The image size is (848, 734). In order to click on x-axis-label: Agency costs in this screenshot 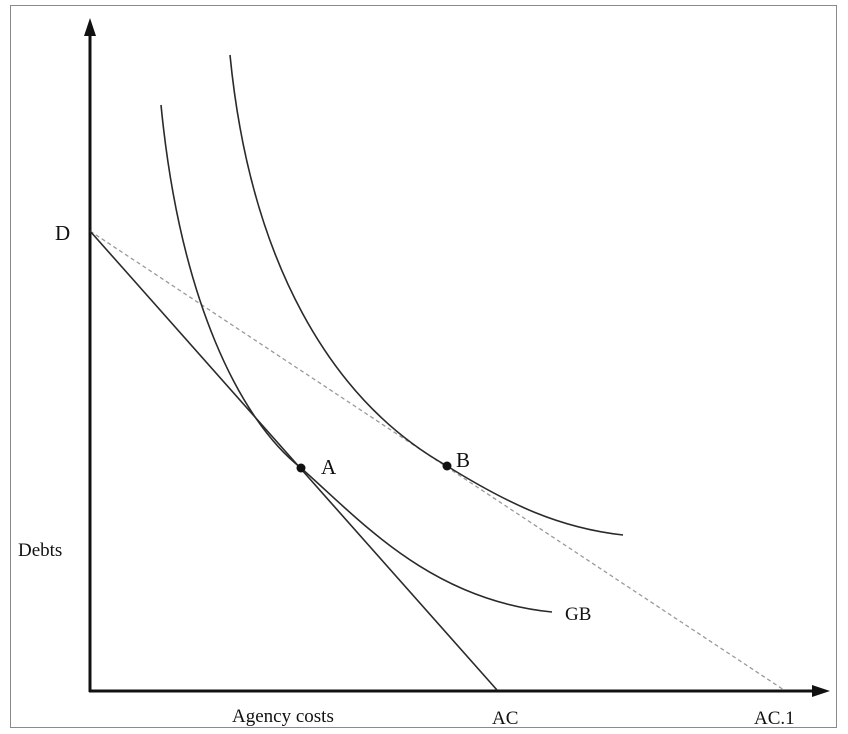, I will do `click(283, 716)`.